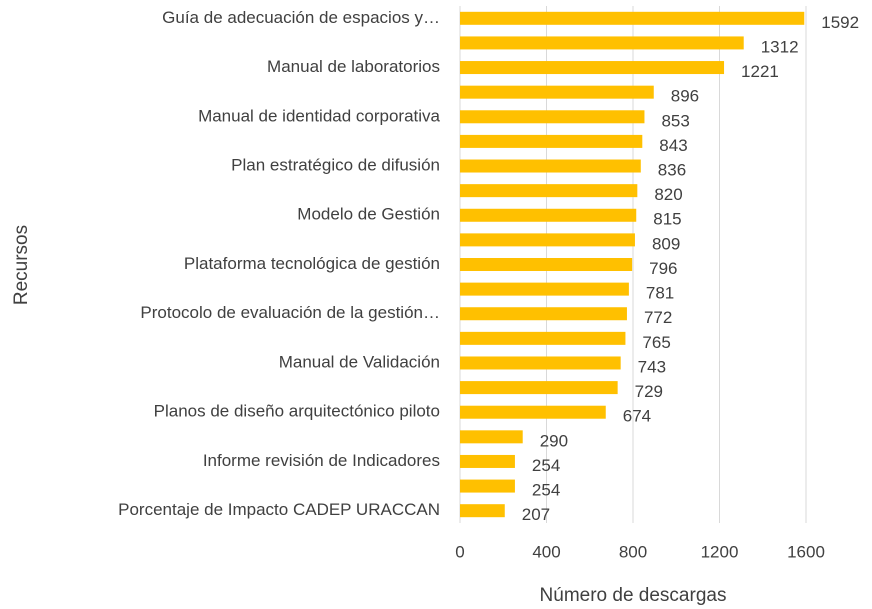  I want to click on y-tick-label: Planos de diseño arquitectónico piloto, so click(297, 411).